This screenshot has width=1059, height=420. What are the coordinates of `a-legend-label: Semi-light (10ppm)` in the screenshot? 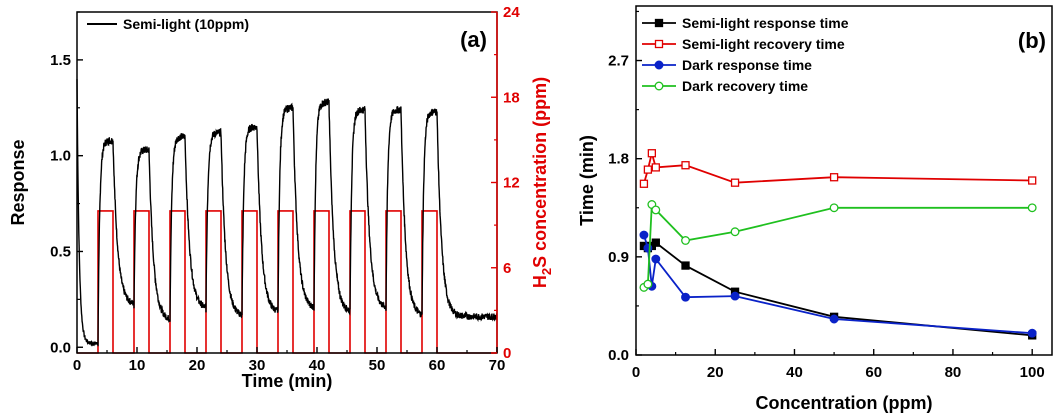 It's located at (186, 24).